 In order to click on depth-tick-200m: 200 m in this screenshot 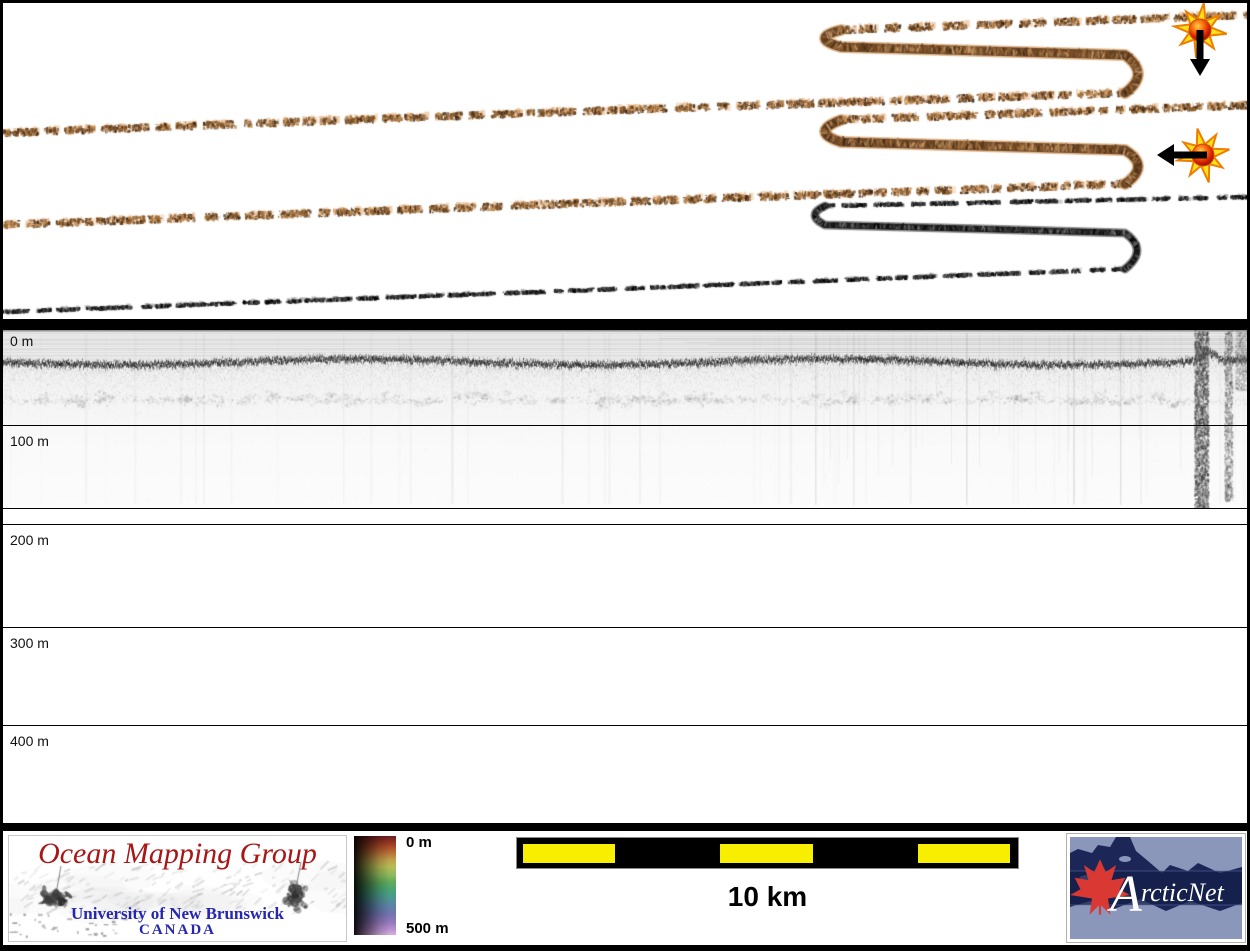, I will do `click(29, 540)`.